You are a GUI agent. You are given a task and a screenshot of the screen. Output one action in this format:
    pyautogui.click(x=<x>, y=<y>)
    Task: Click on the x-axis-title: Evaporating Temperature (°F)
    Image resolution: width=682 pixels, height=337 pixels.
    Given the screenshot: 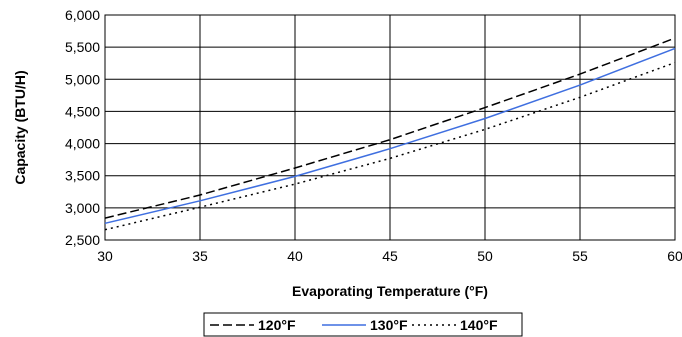 What is the action you would take?
    pyautogui.click(x=390, y=291)
    